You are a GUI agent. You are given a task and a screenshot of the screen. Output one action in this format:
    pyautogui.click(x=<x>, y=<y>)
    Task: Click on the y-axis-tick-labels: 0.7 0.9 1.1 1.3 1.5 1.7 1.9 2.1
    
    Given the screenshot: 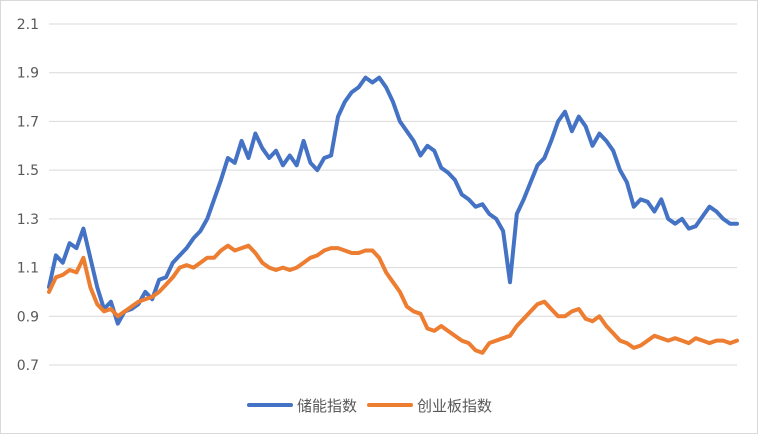 What is the action you would take?
    pyautogui.click(x=28, y=195)
    